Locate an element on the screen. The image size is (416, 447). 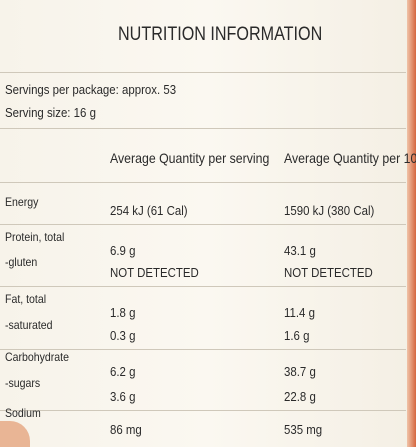
row-label: -saturated is located at coordinates (29, 325).